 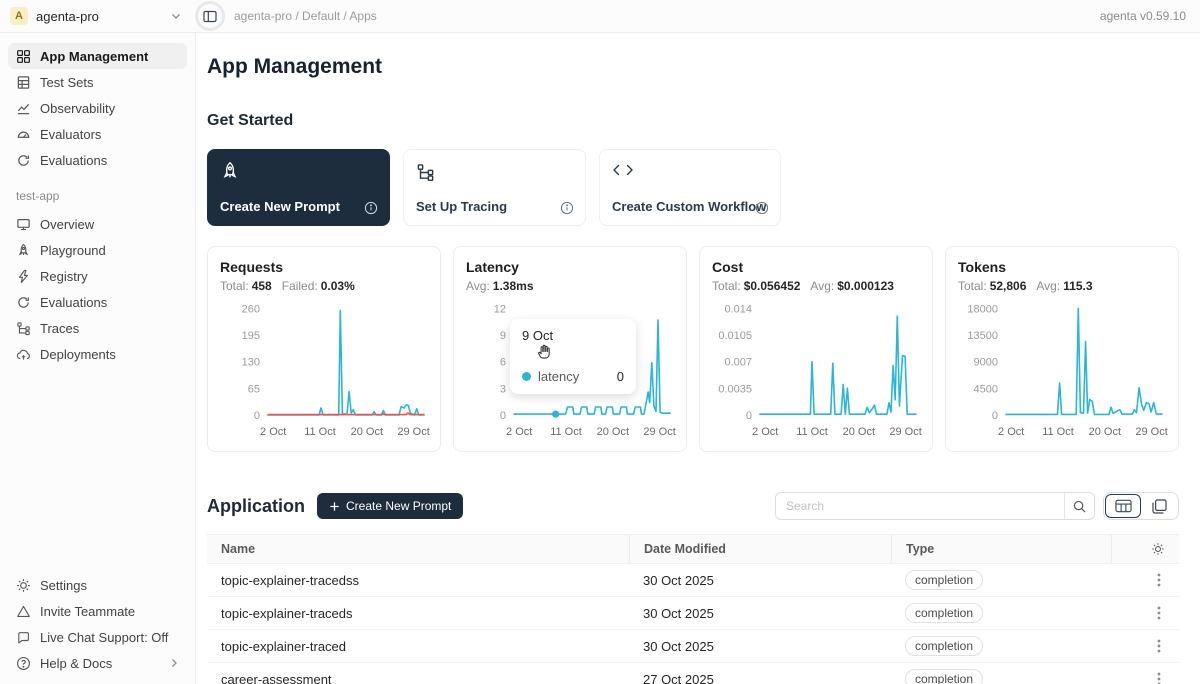 I want to click on workspace-name: agenta-pro, so click(x=67, y=16).